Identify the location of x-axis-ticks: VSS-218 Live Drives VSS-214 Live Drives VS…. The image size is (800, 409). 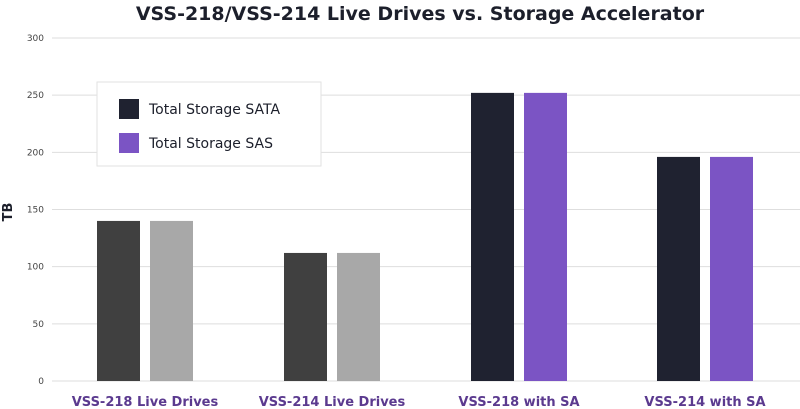
(419, 402).